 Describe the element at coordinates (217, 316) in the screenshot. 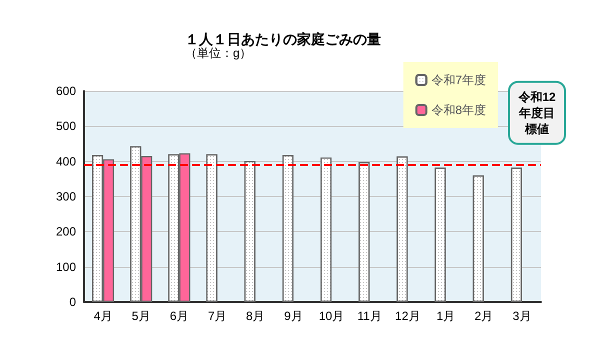

I see `x-tick-label: 7月` at that location.